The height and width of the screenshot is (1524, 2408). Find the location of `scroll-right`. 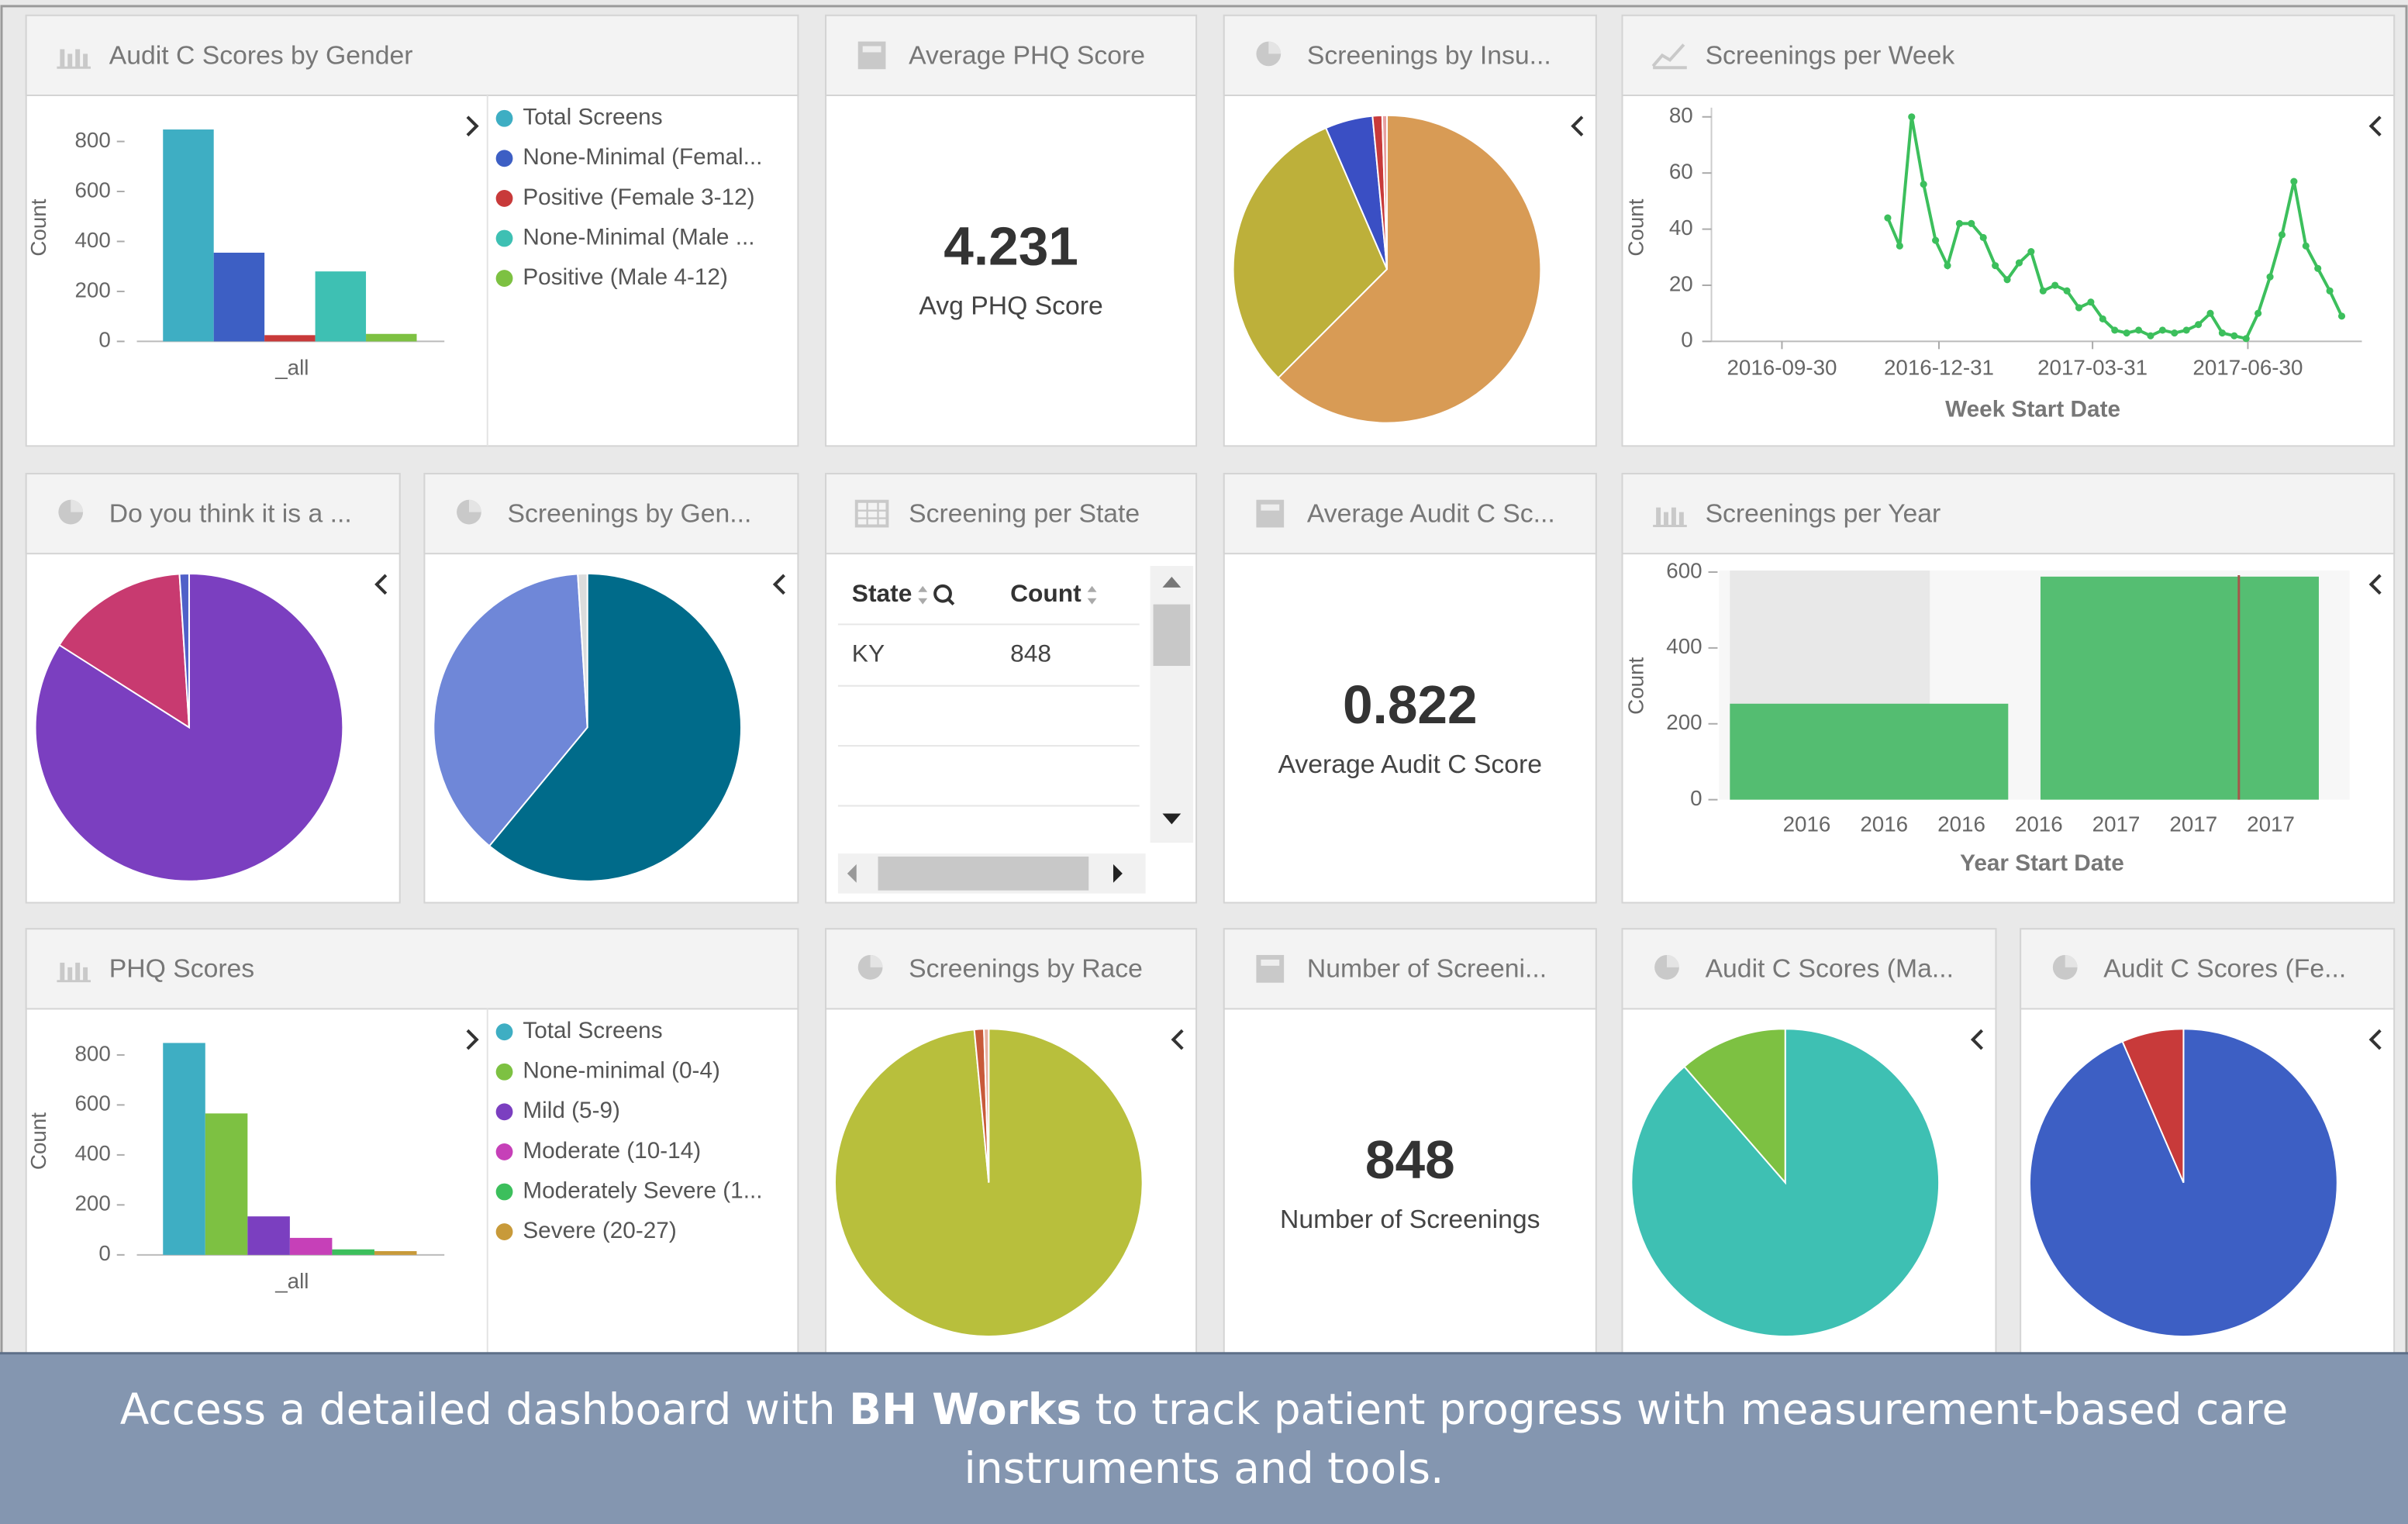

scroll-right is located at coordinates (1118, 874).